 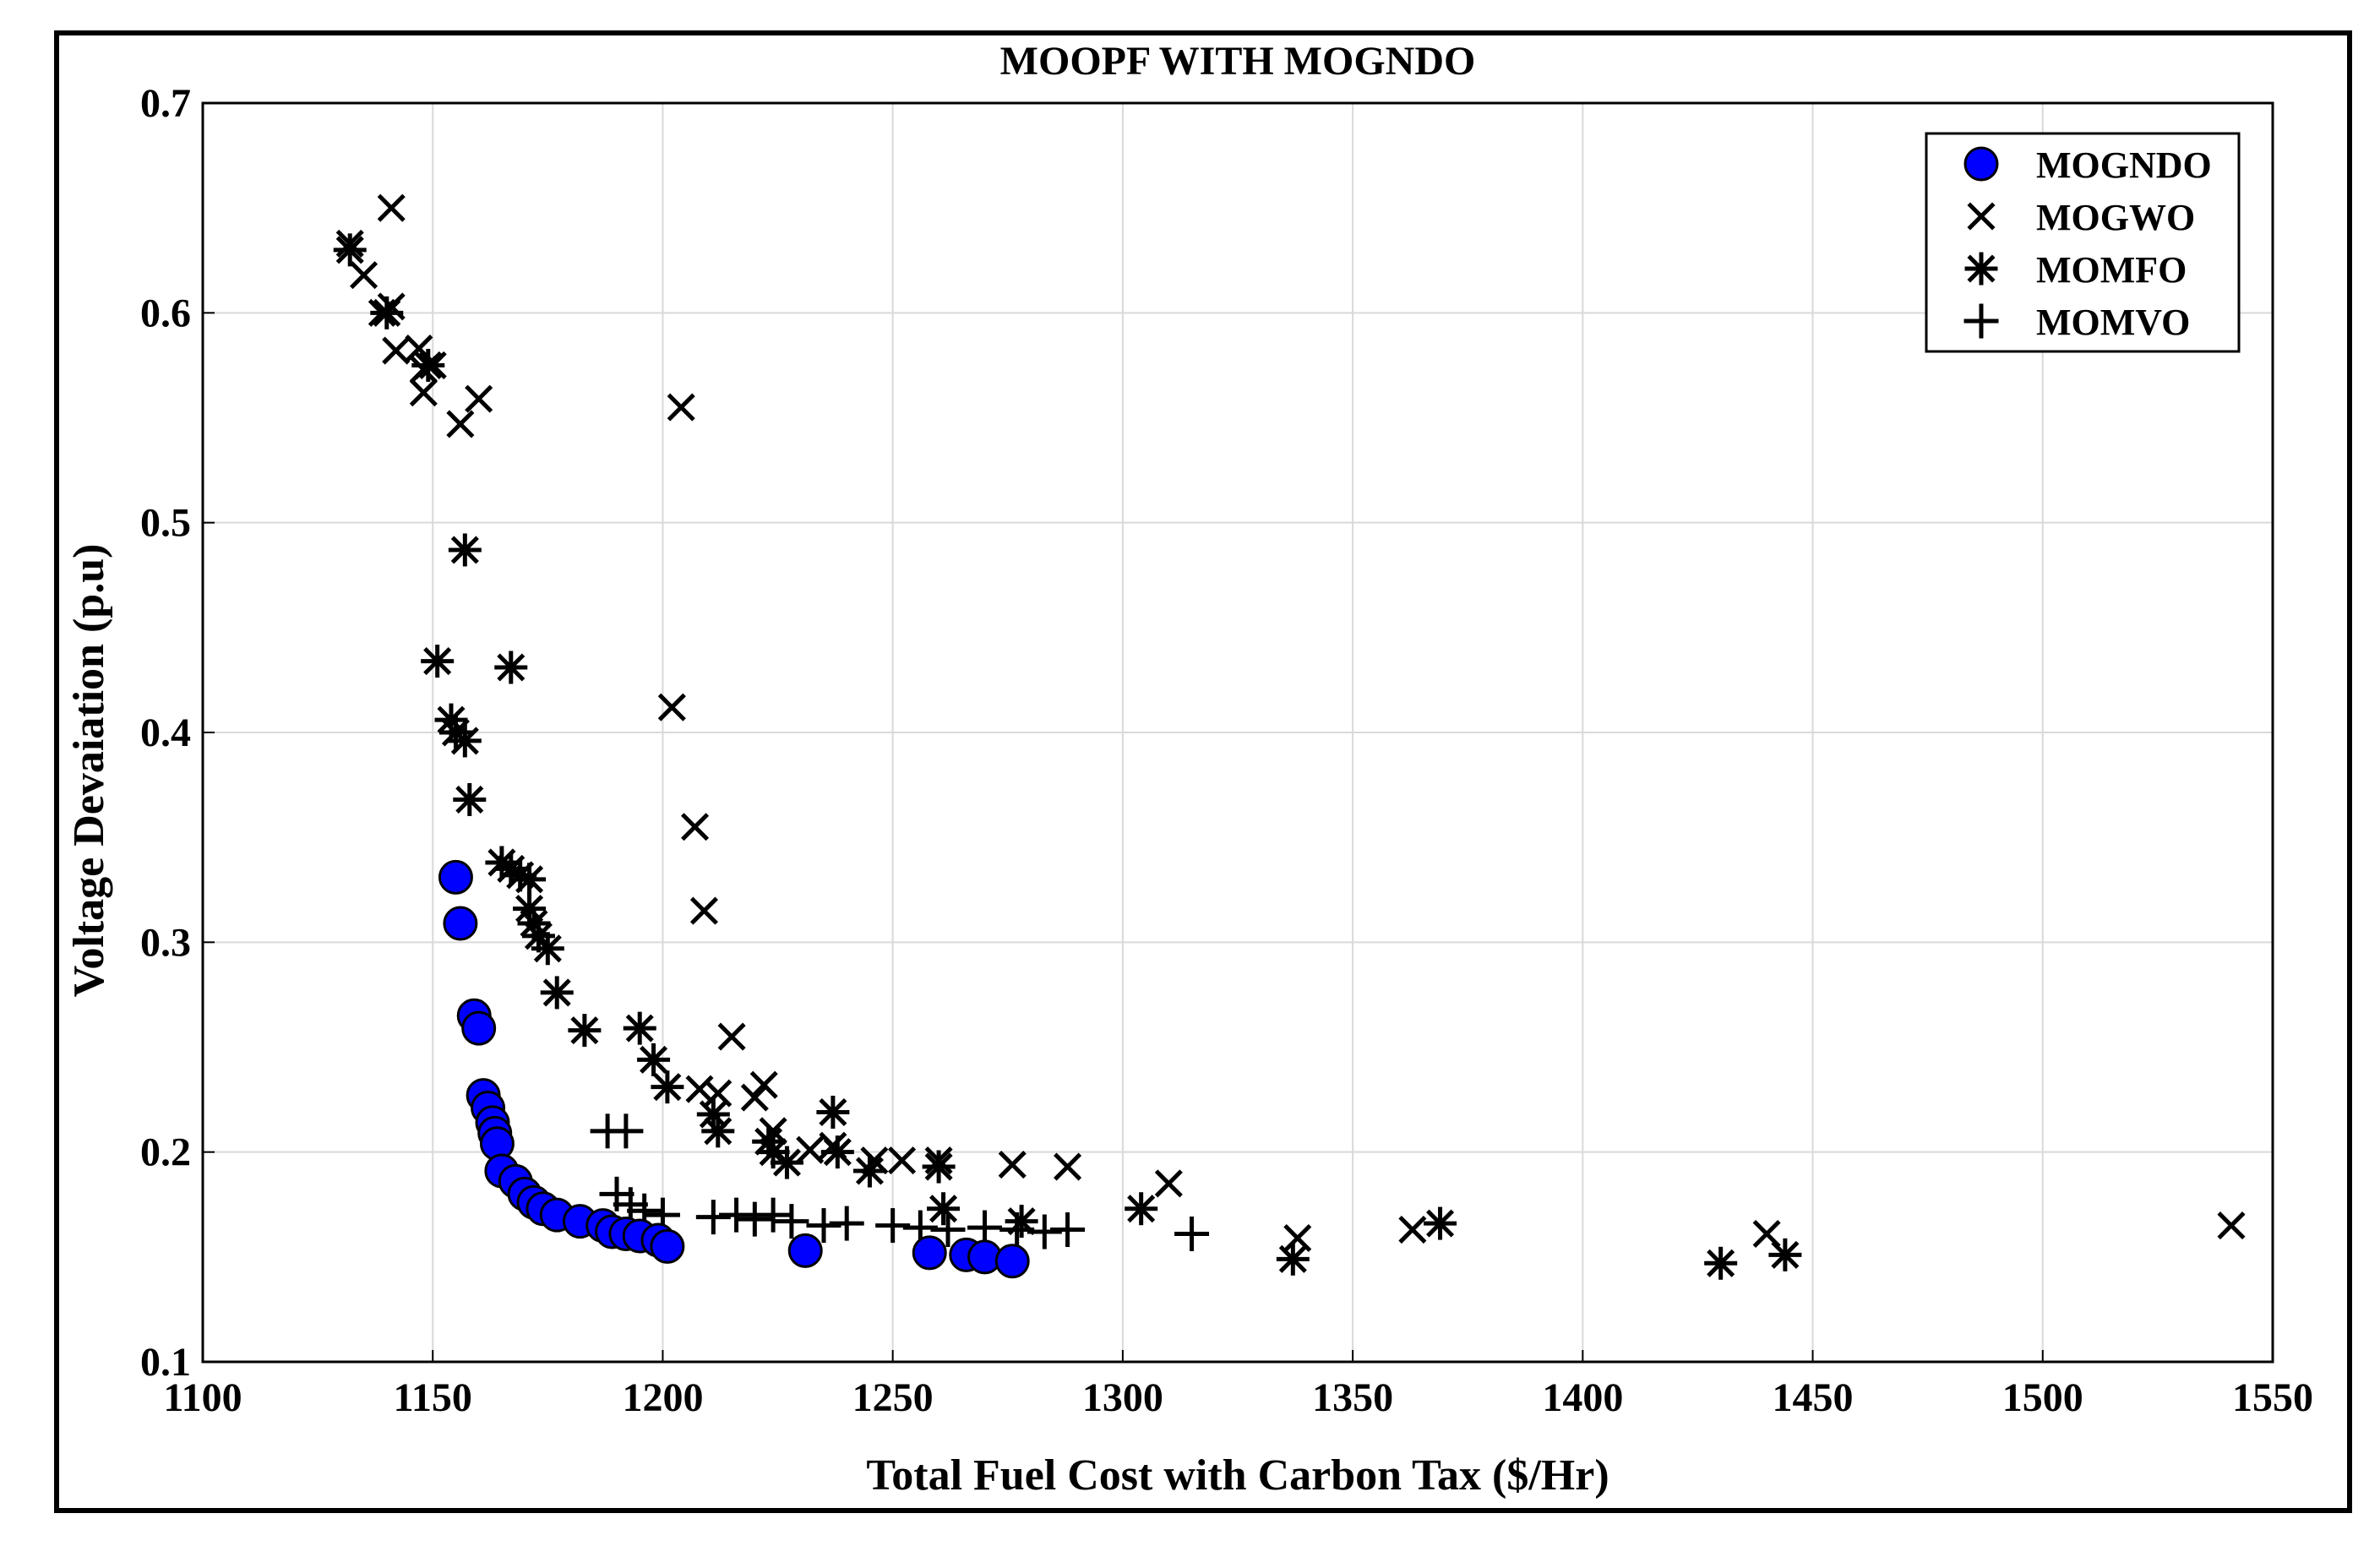 What do you see at coordinates (1981, 321) in the screenshot?
I see `legend-marker-momvo` at bounding box center [1981, 321].